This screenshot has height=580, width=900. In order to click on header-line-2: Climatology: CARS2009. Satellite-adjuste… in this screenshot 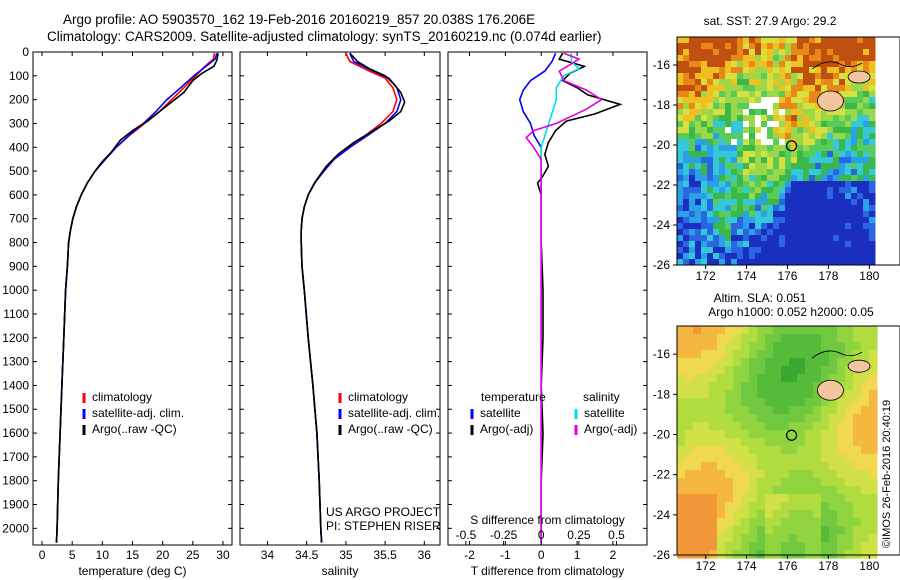, I will do `click(324, 36)`.